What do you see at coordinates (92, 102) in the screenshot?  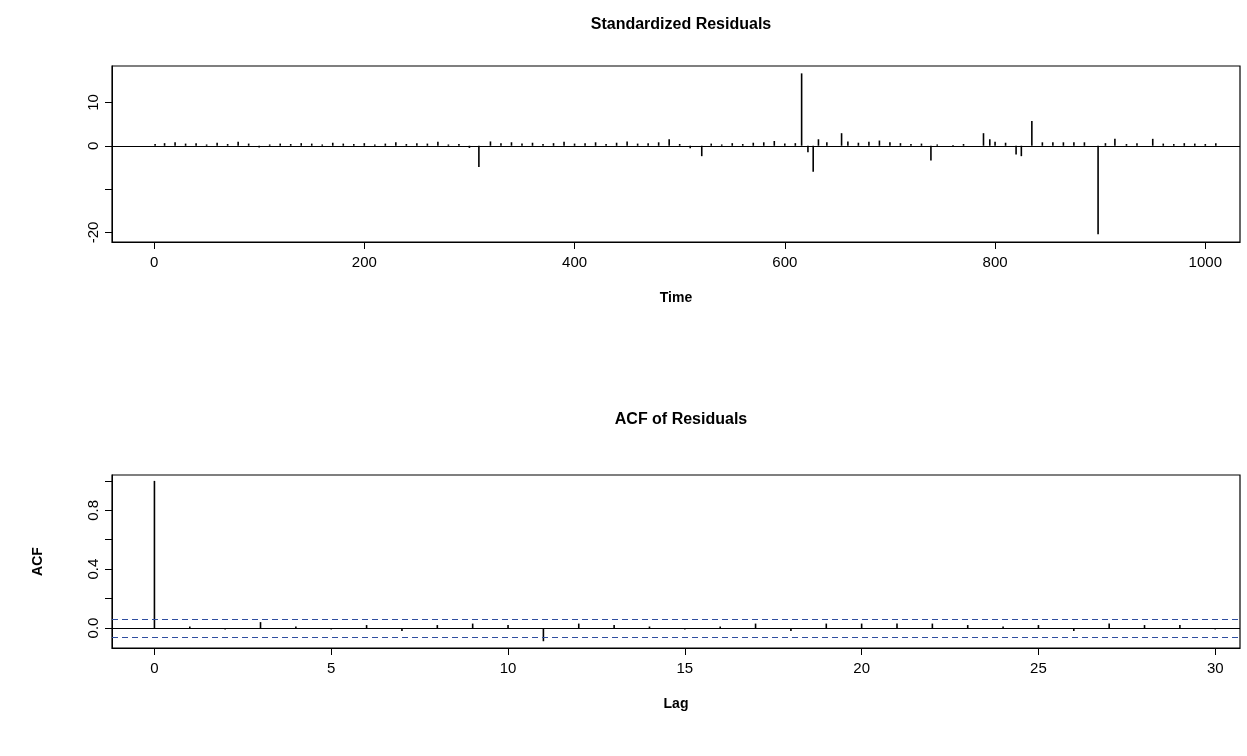 I see `y-tick-label: 10` at bounding box center [92, 102].